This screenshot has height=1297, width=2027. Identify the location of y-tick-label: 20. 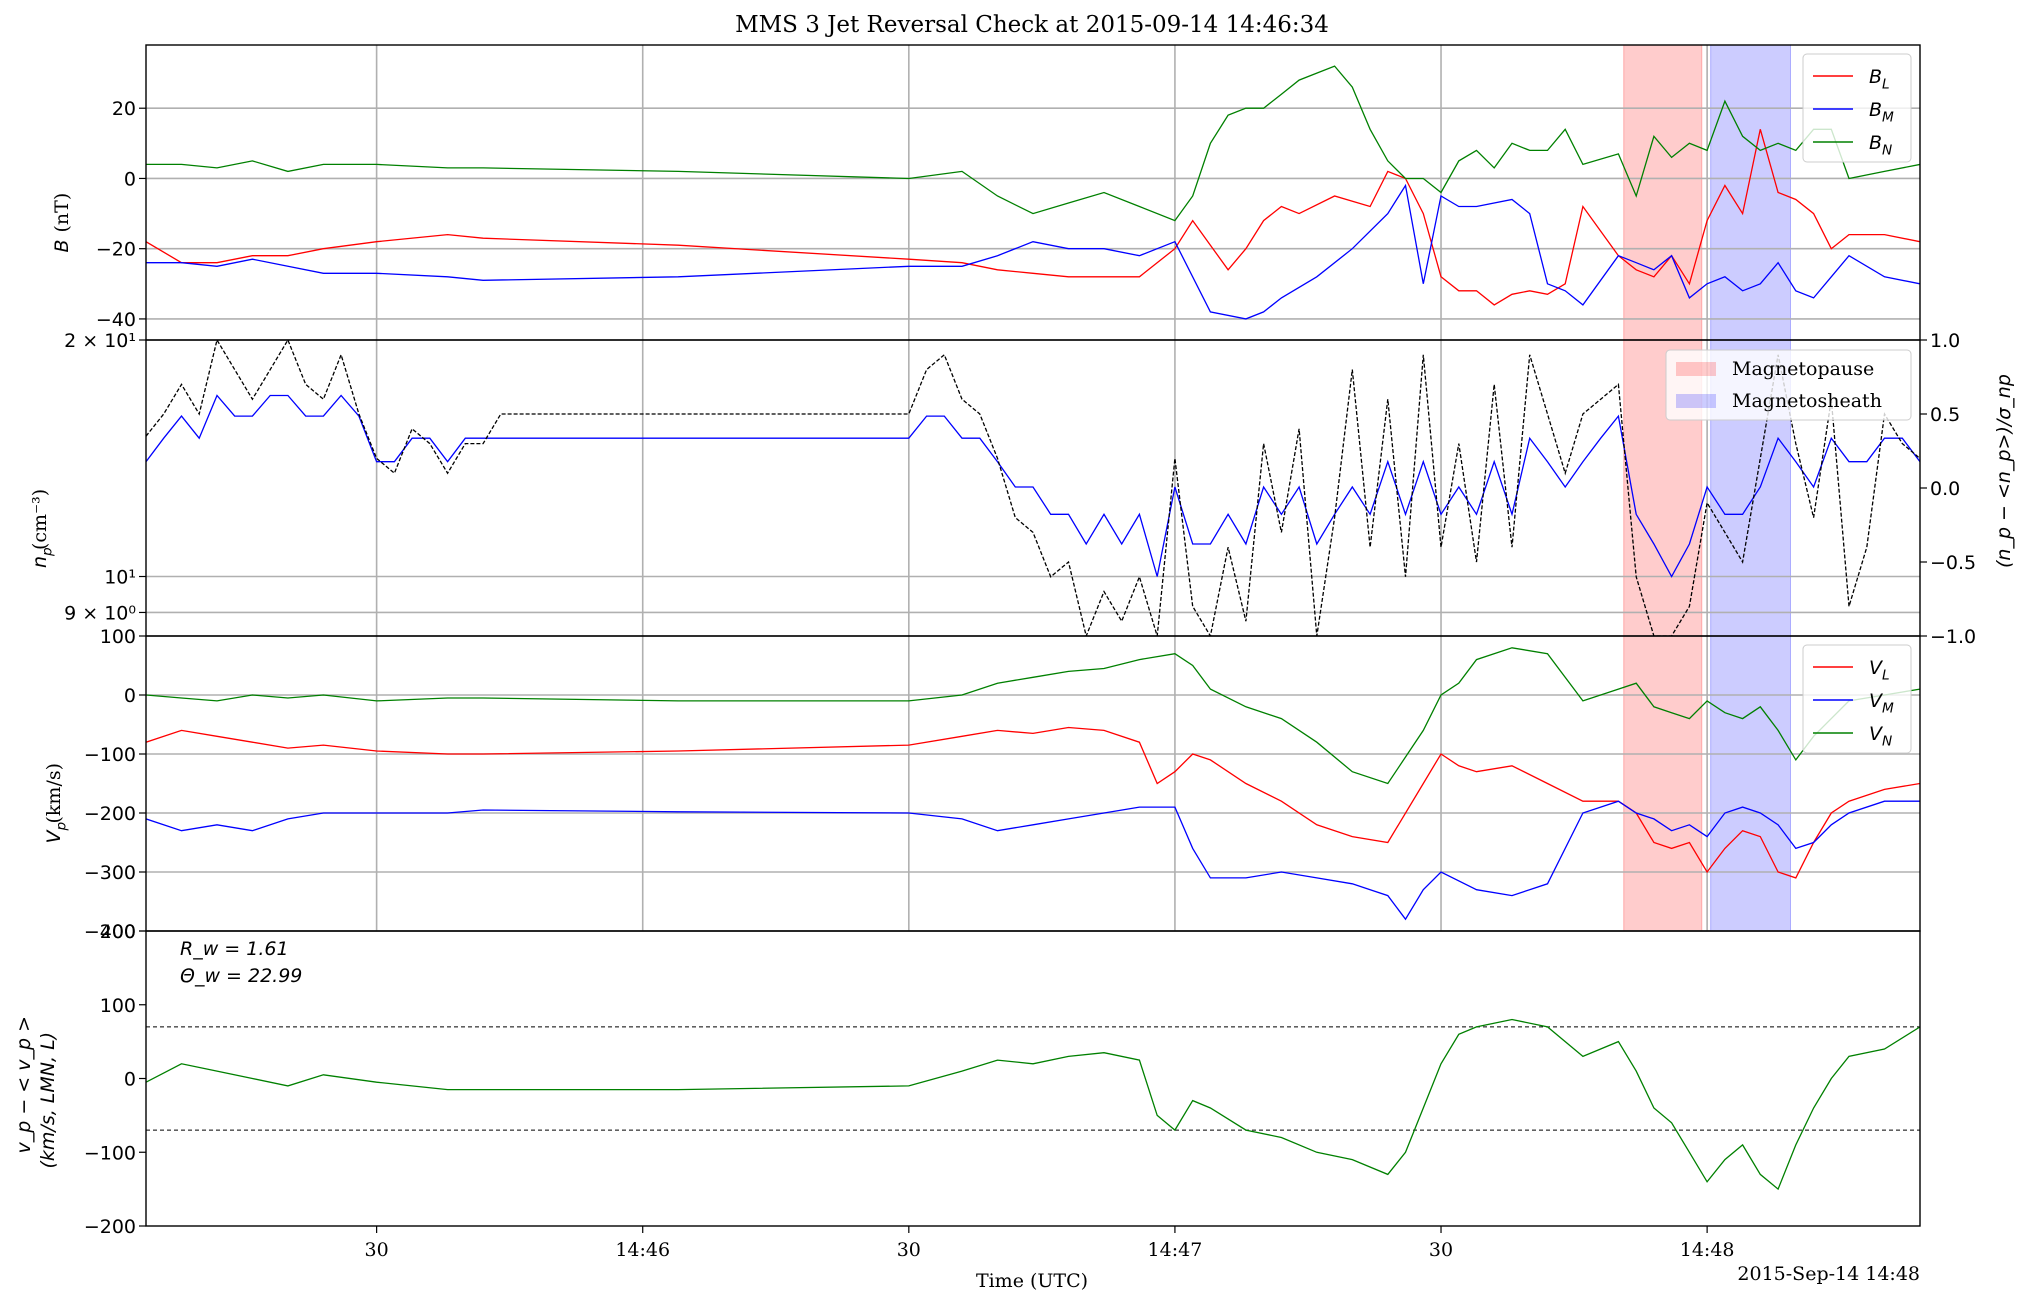
(124, 109).